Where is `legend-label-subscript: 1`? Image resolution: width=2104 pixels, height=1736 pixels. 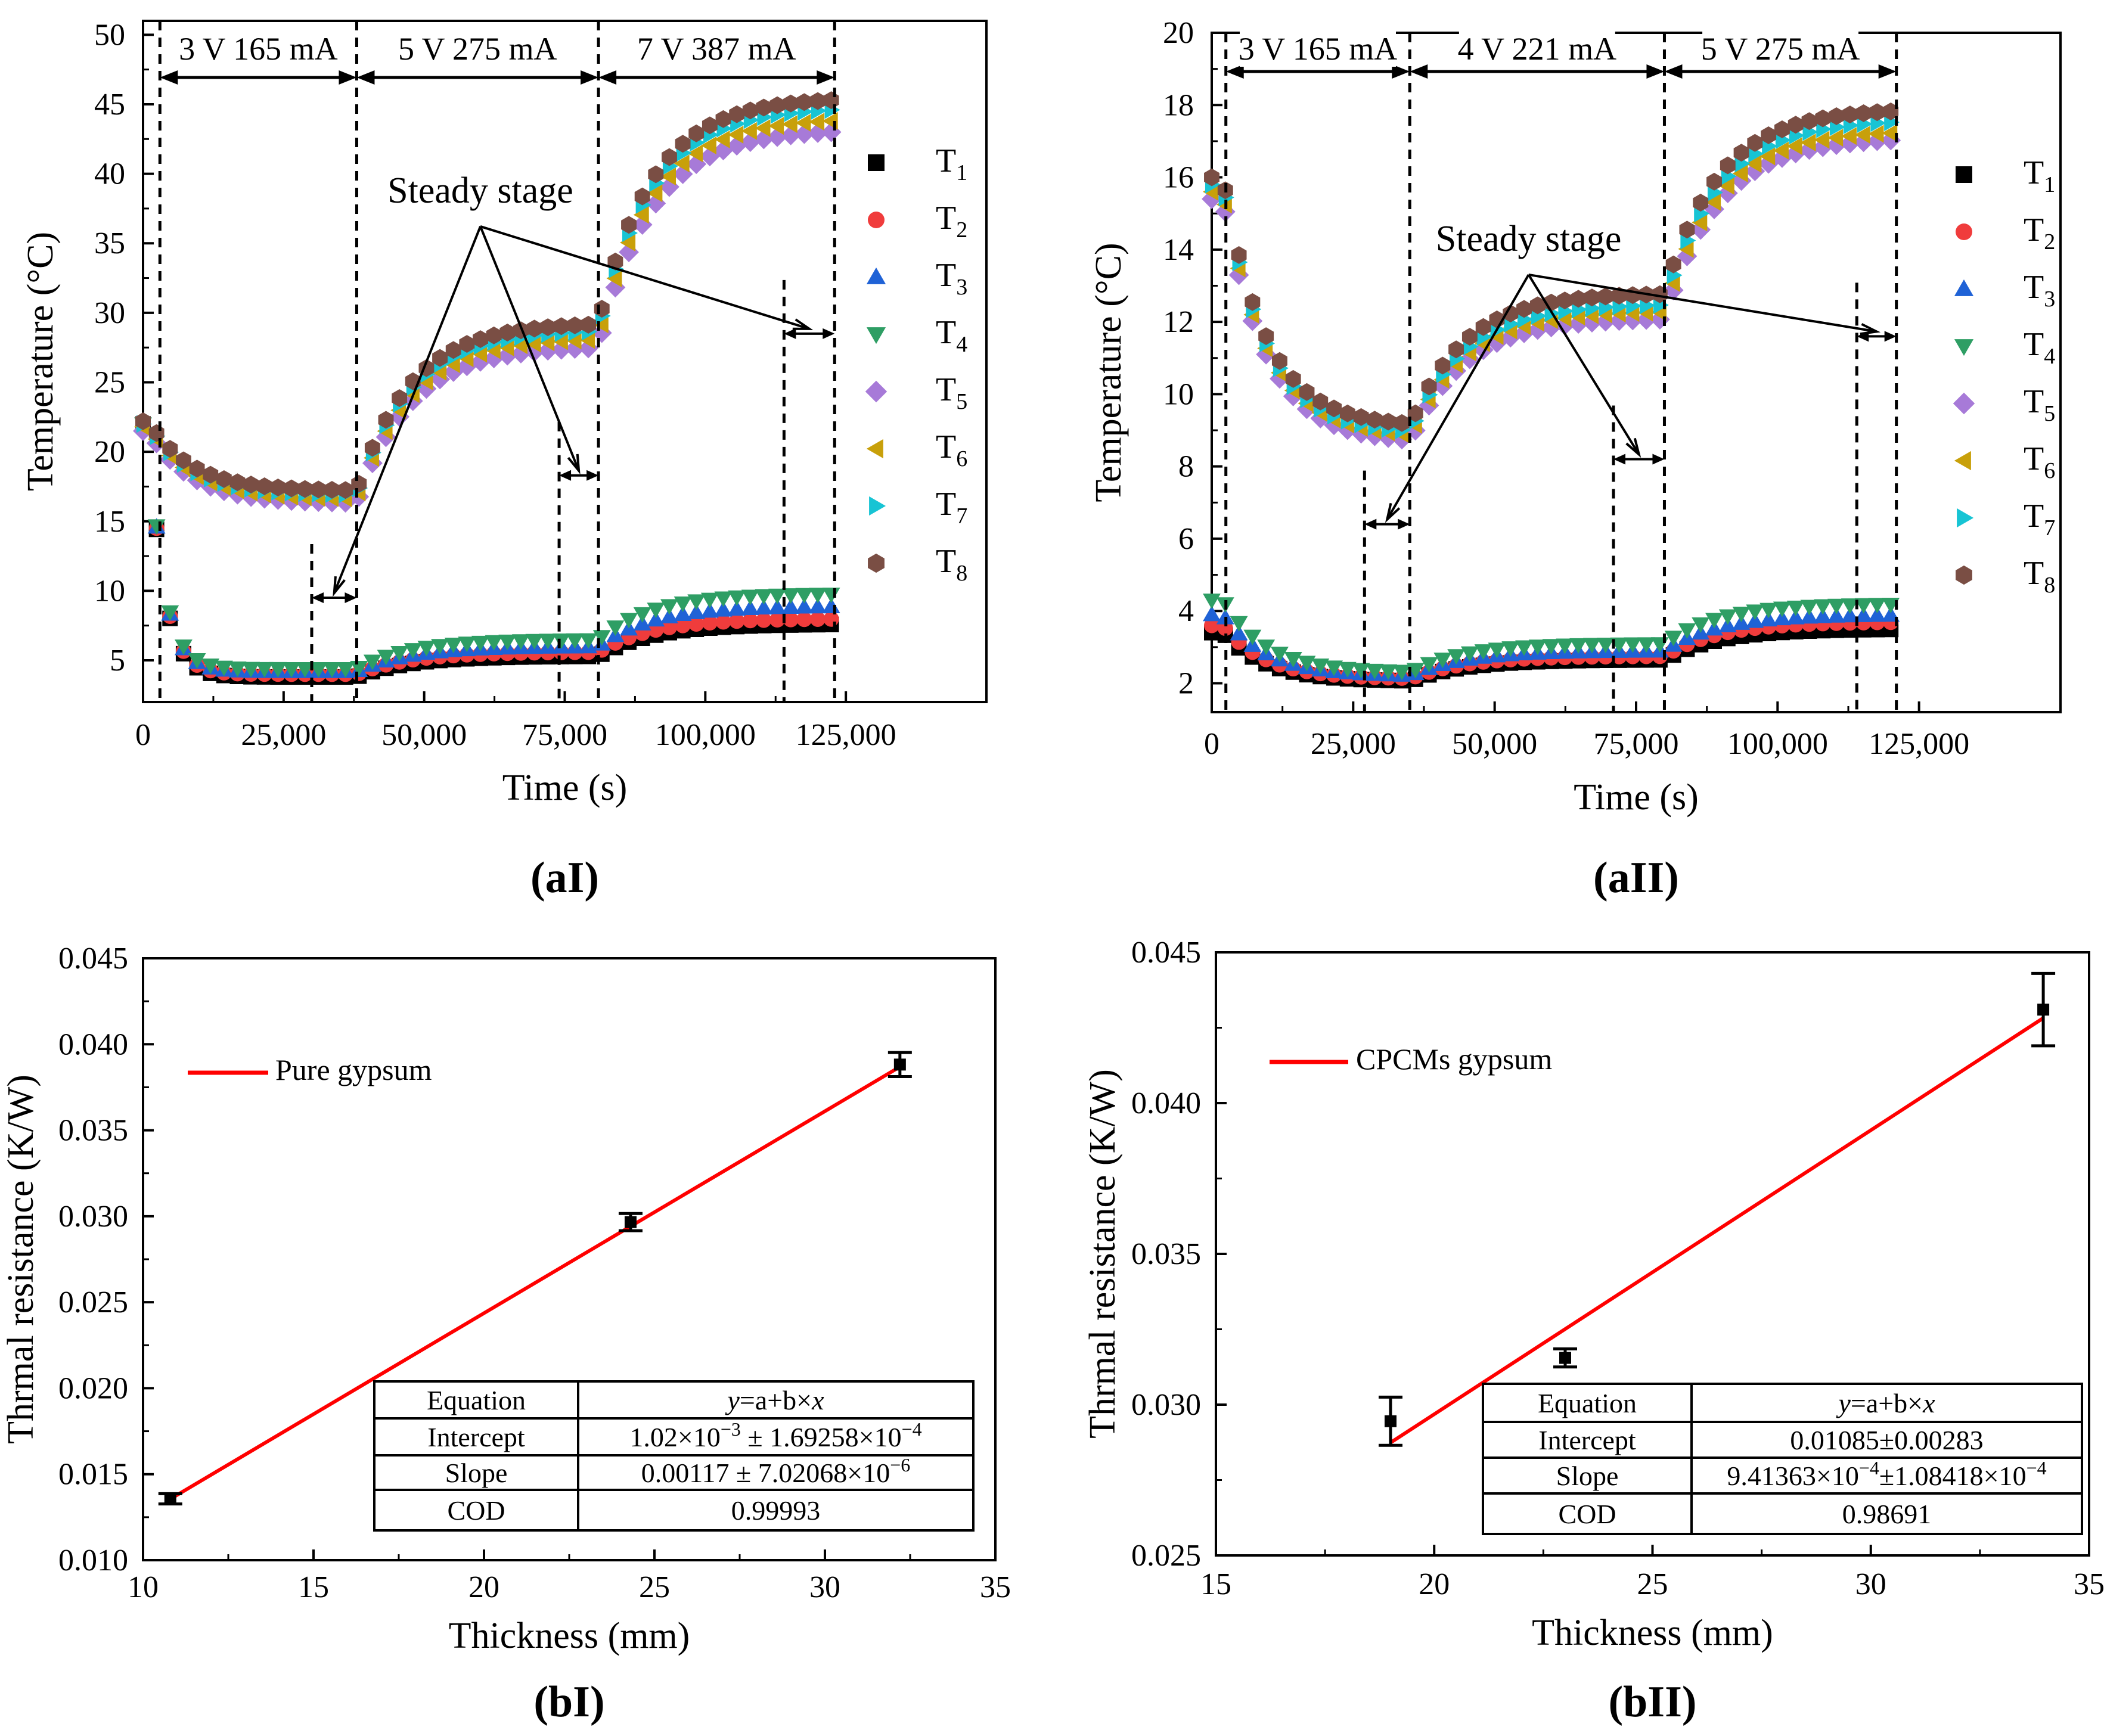 legend-label-subscript: 1 is located at coordinates (2049, 184).